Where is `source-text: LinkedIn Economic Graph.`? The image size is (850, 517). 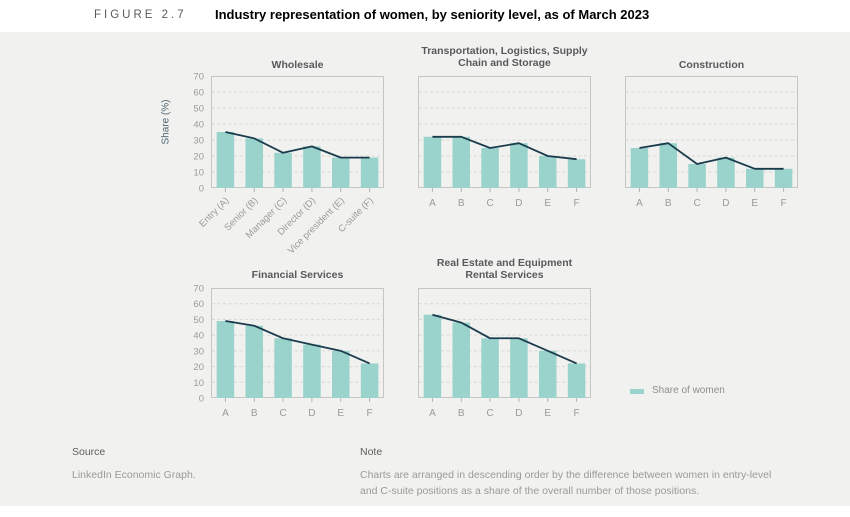
source-text: LinkedIn Economic Graph. is located at coordinates (134, 475).